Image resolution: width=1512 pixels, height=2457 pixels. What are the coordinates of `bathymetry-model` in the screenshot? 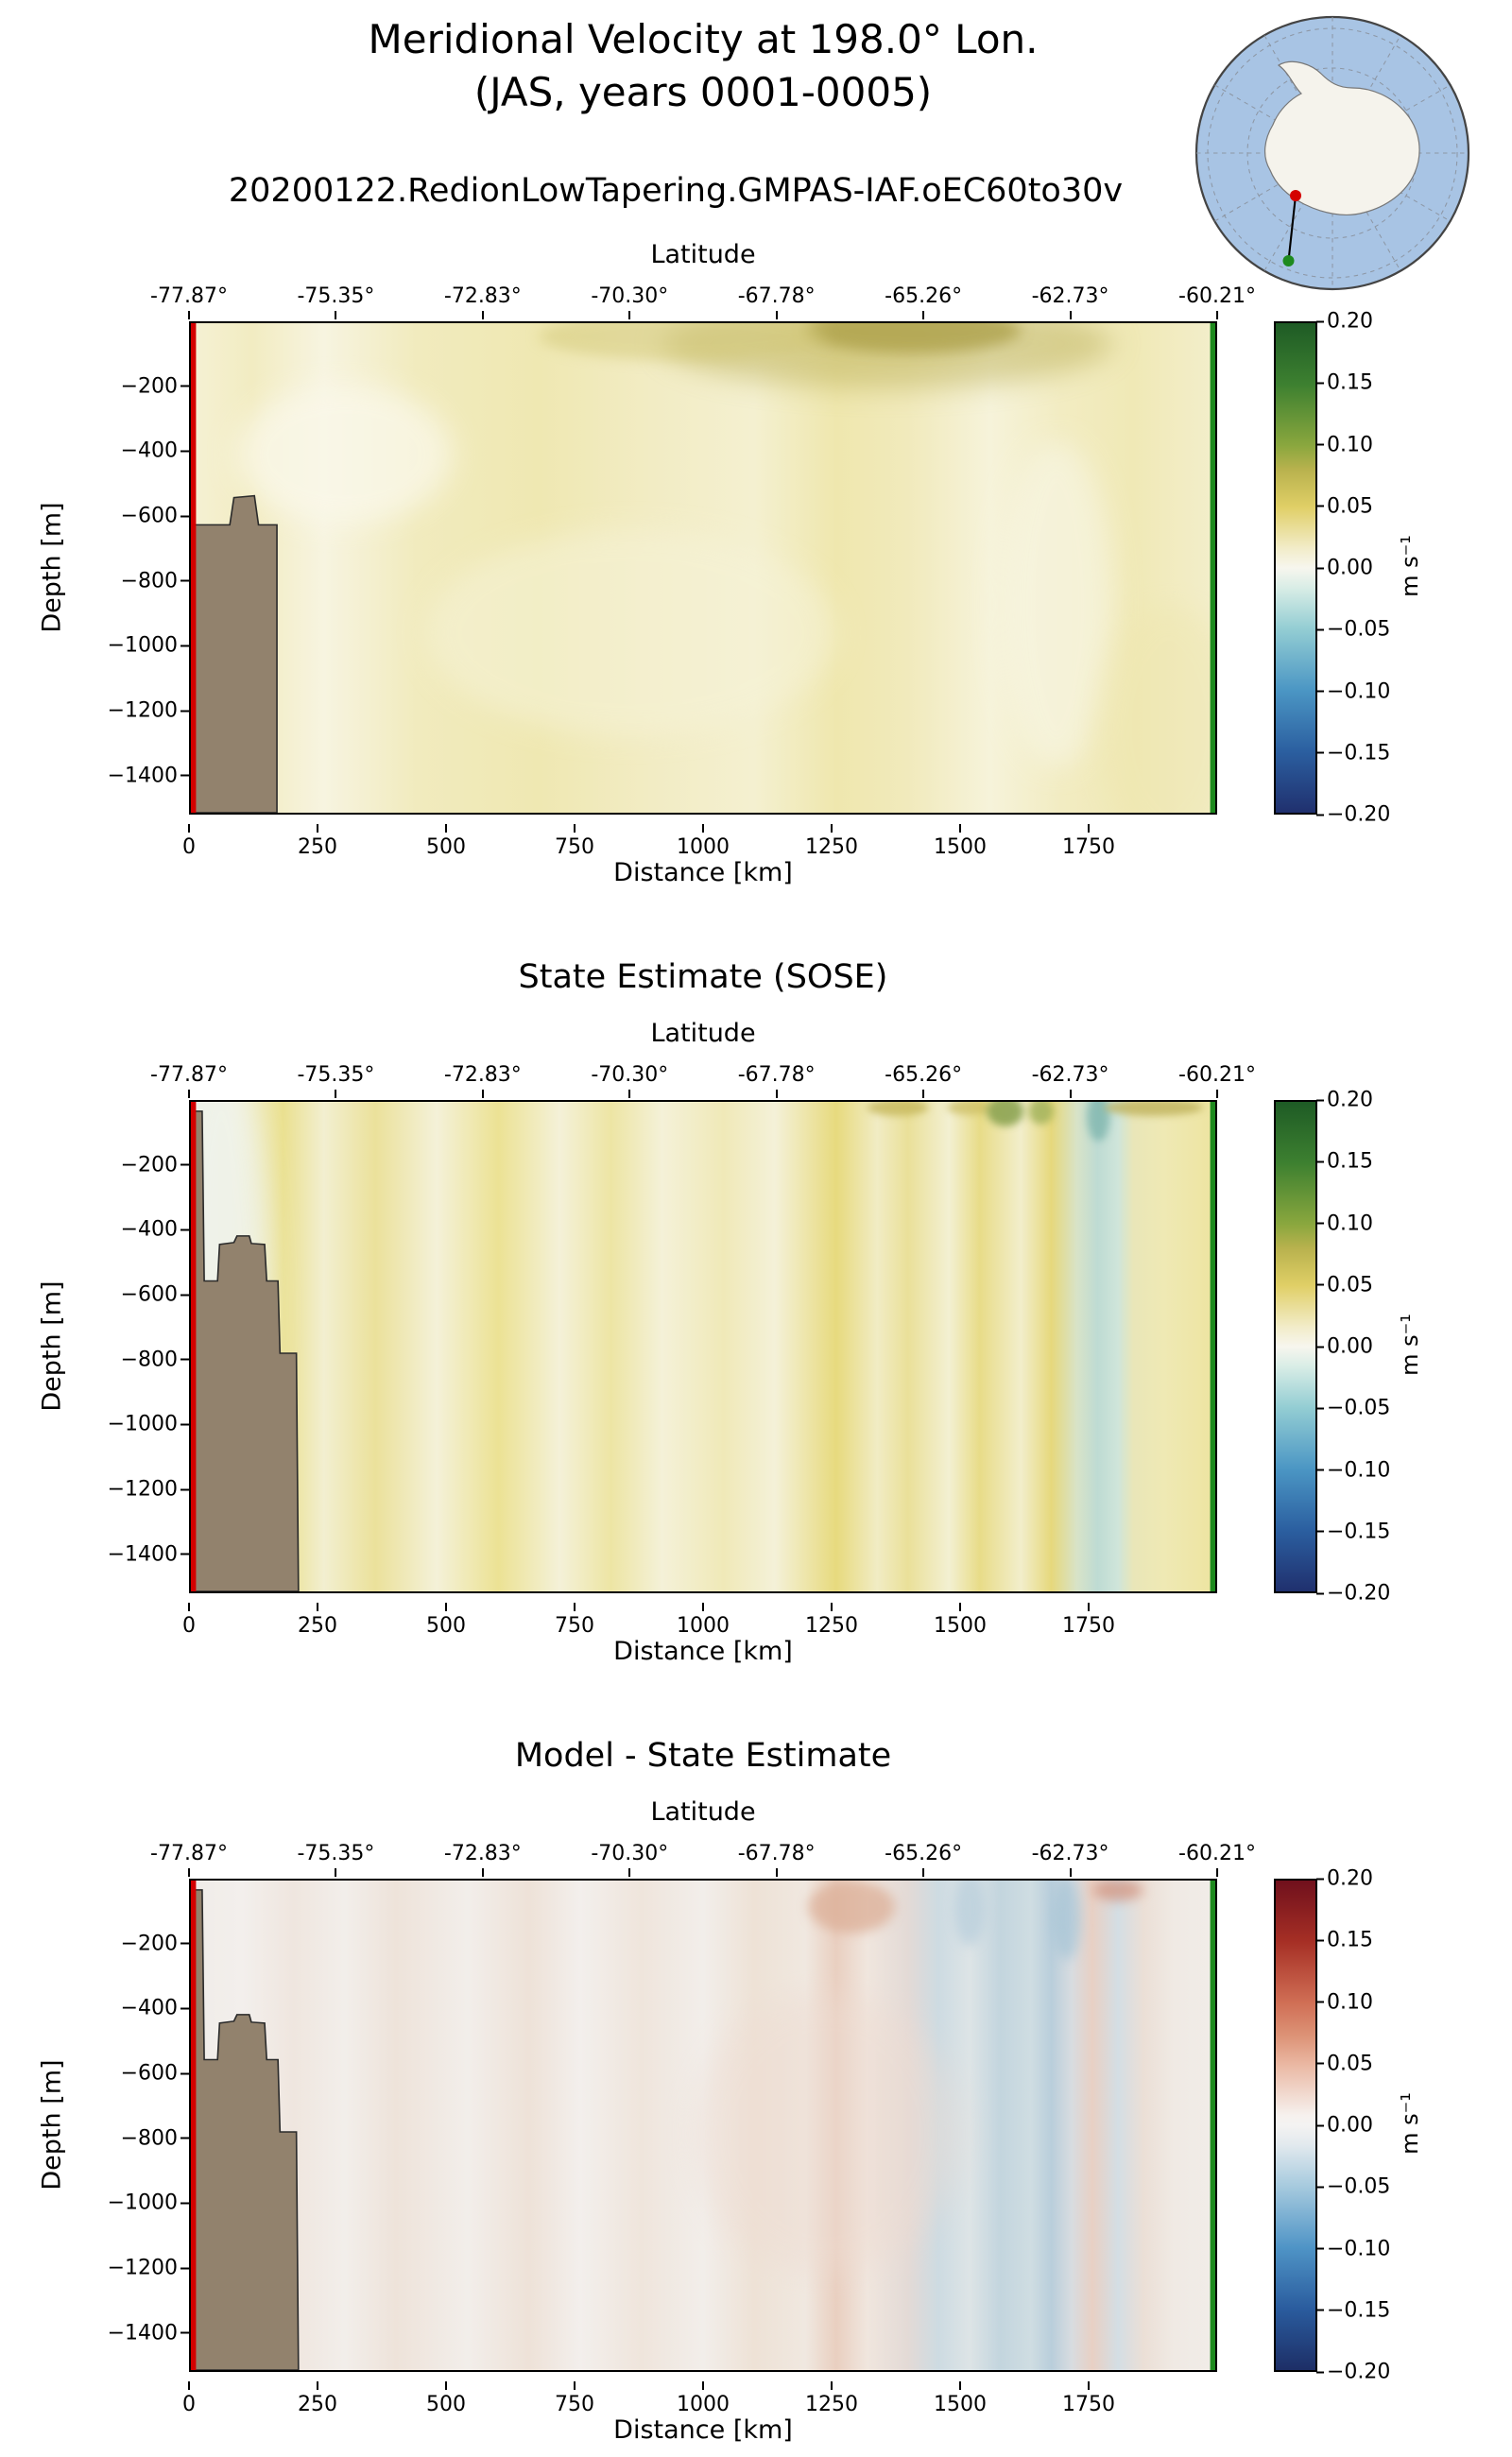 It's located at (234, 653).